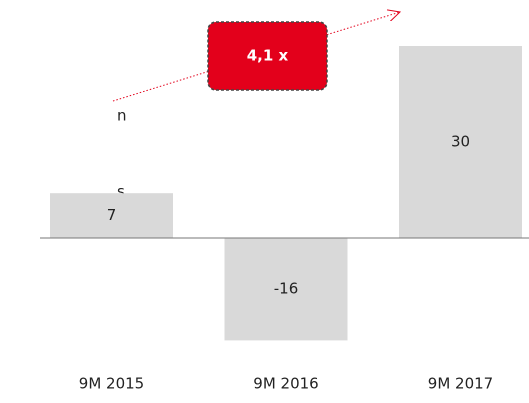  Describe the element at coordinates (460, 384) in the screenshot. I see `x-tick-label: 9M 2017` at that location.